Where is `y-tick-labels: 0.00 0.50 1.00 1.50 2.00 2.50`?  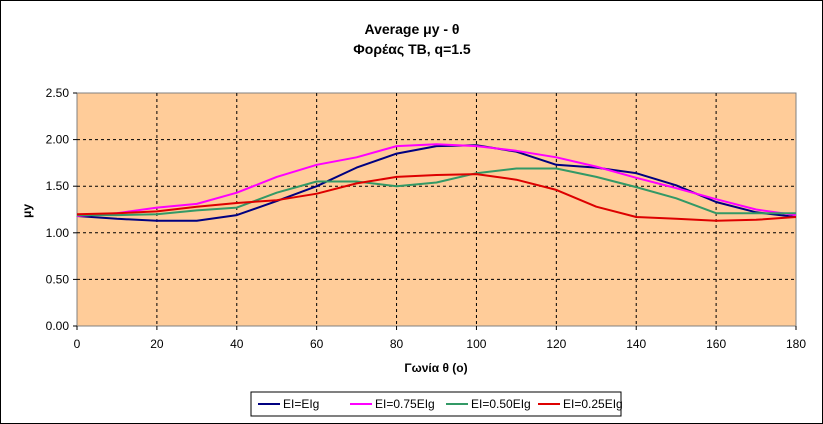
y-tick-labels: 0.00 0.50 1.00 1.50 2.00 2.50 is located at coordinates (61, 209).